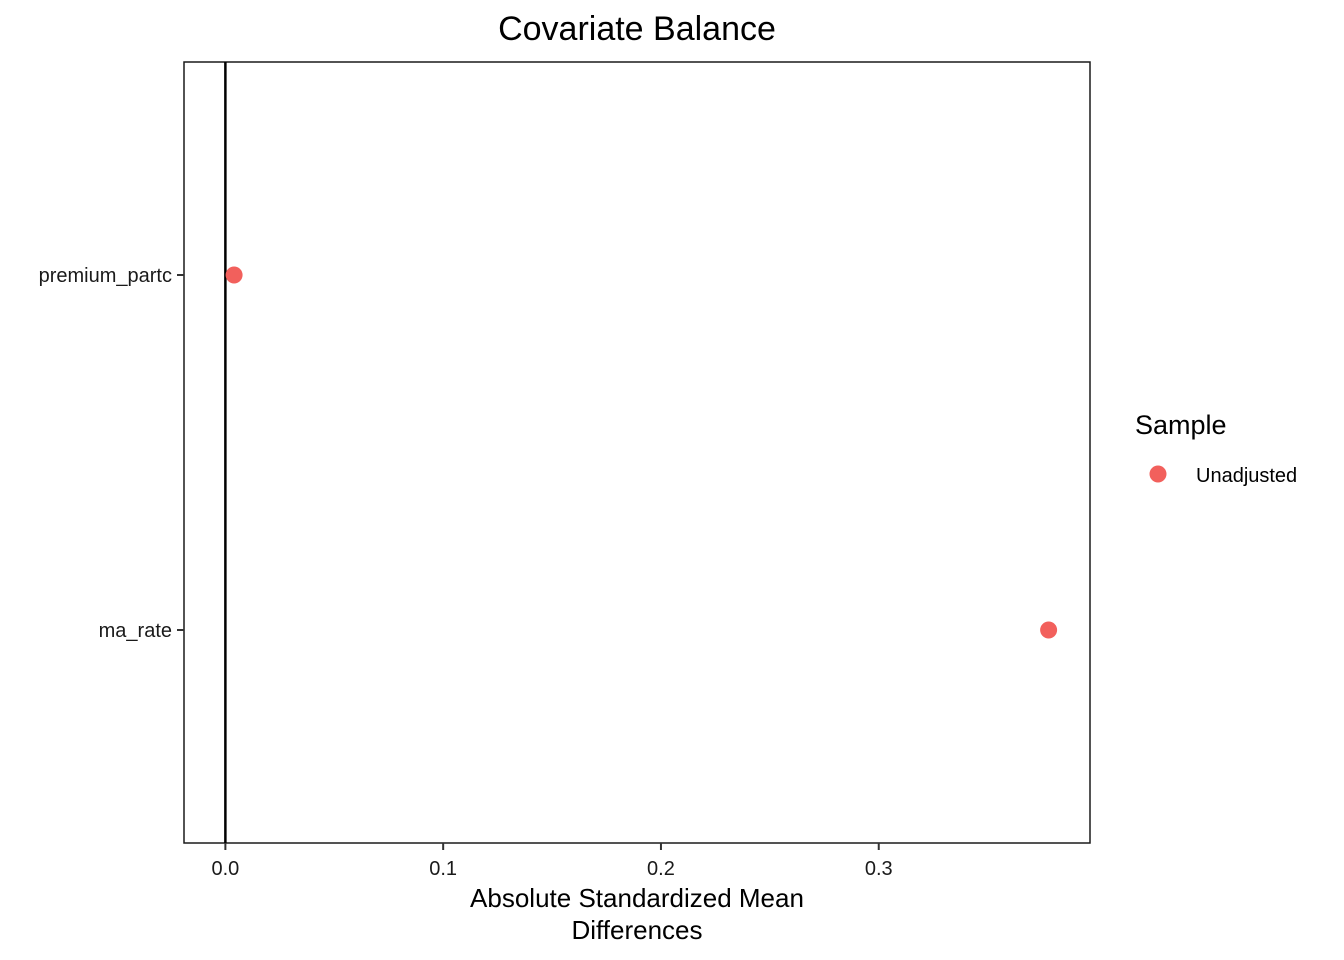 This screenshot has width=1344, height=960. I want to click on x-axis: 0.0 0.1 0.2 0.3, so click(552, 861).